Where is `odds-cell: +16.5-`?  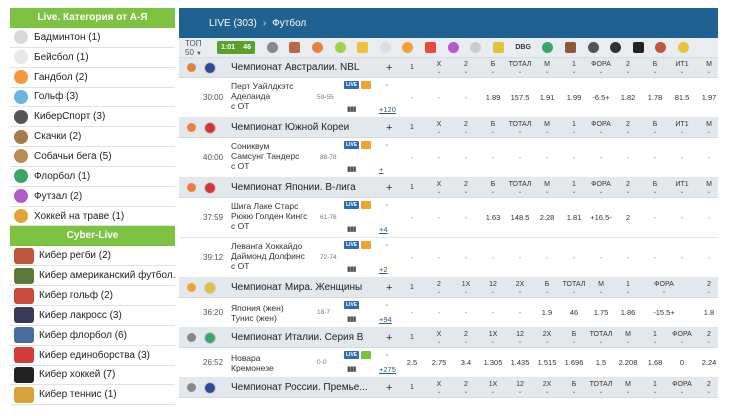
odds-cell: +16.5- is located at coordinates (601, 217).